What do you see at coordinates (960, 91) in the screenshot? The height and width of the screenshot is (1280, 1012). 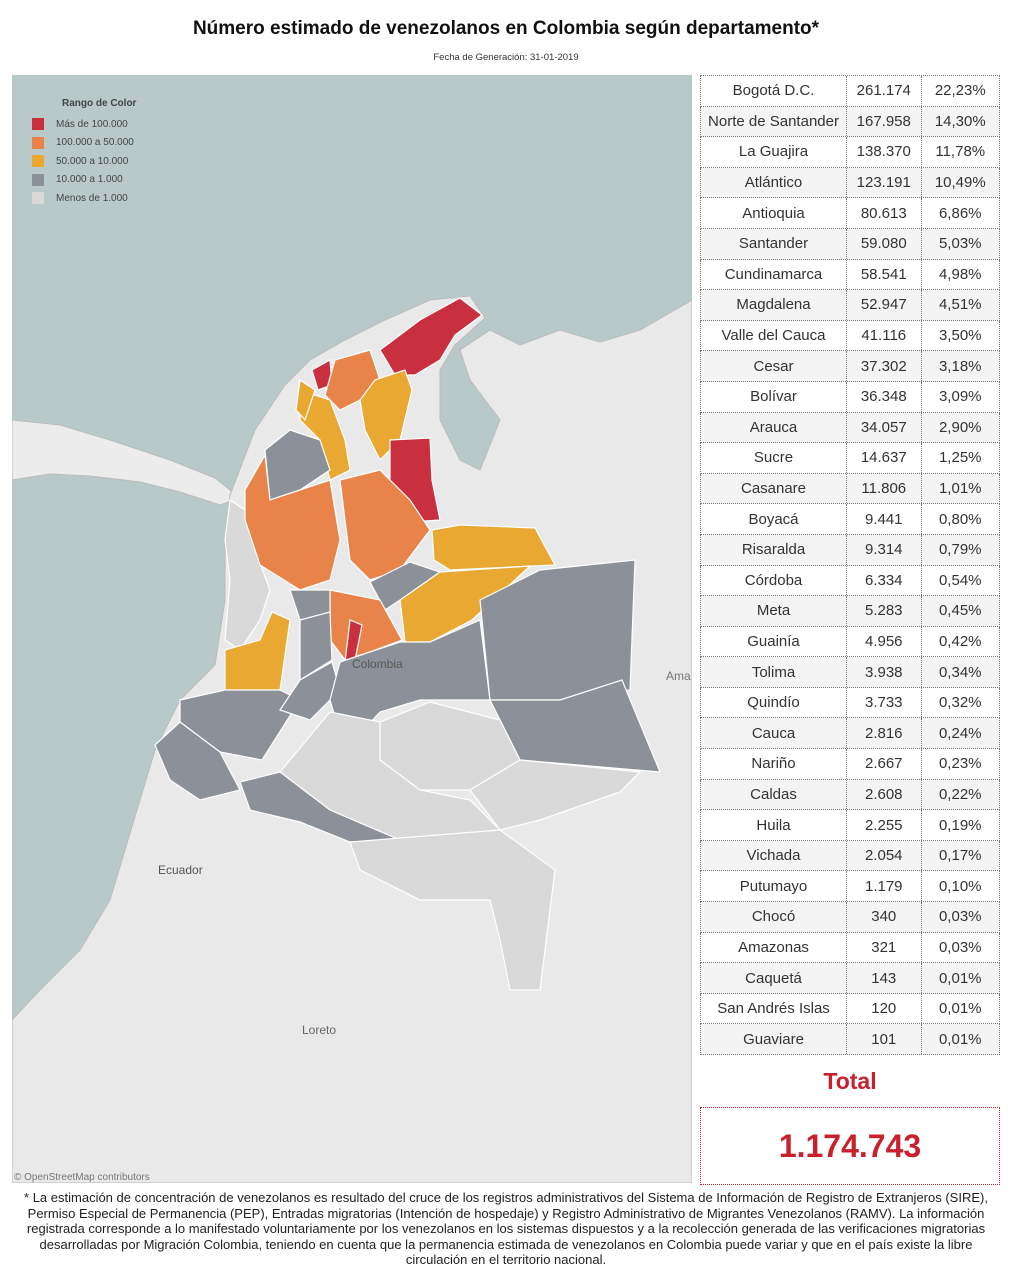 I see `percent: 22,23%` at bounding box center [960, 91].